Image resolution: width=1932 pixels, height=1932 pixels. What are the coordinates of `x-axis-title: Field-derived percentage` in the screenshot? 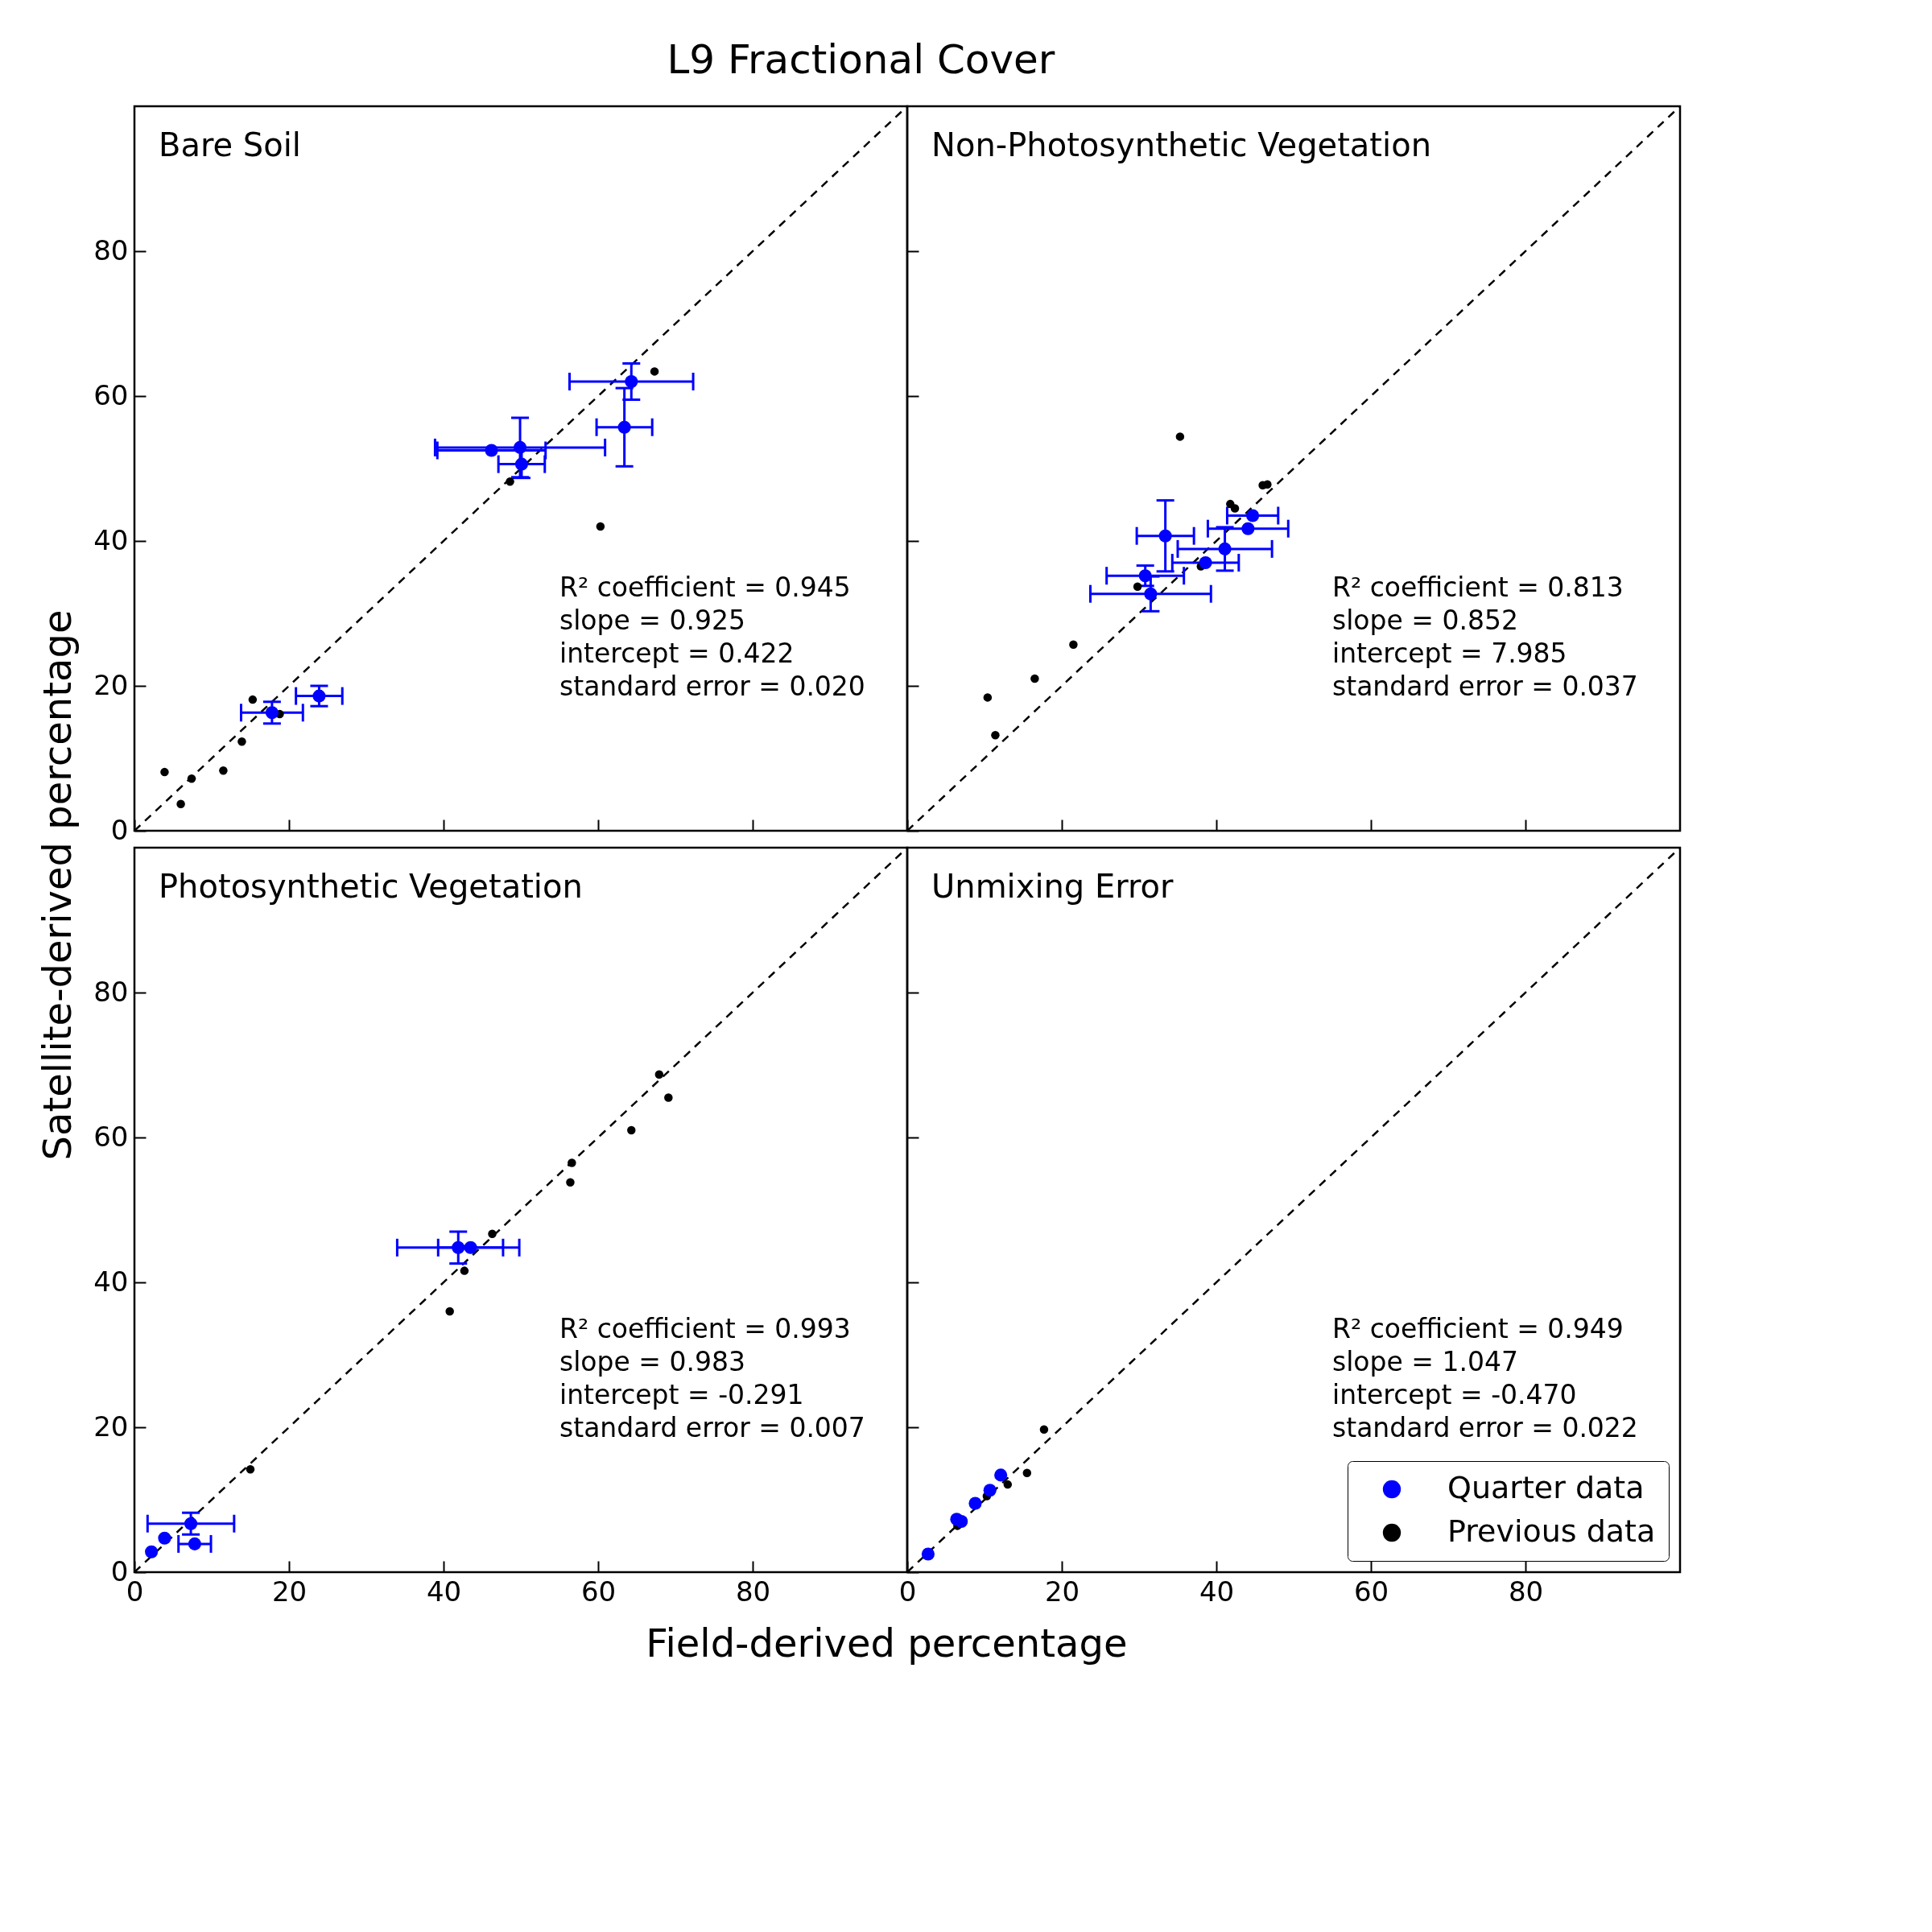 It's located at (887, 1643).